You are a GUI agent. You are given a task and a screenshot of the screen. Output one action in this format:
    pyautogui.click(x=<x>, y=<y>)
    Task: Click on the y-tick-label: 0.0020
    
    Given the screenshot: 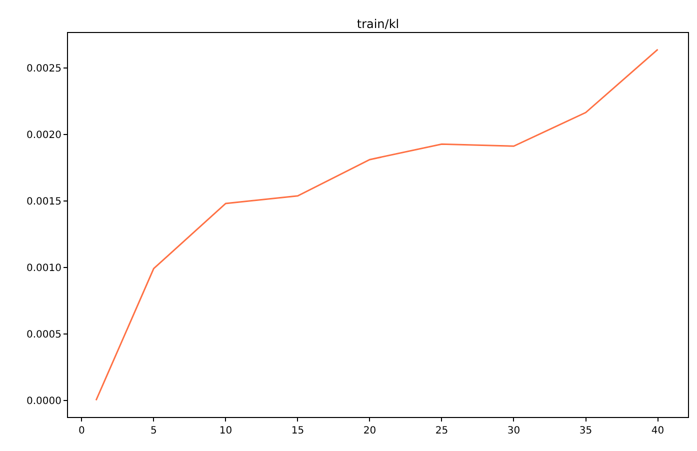 What is the action you would take?
    pyautogui.click(x=44, y=135)
    